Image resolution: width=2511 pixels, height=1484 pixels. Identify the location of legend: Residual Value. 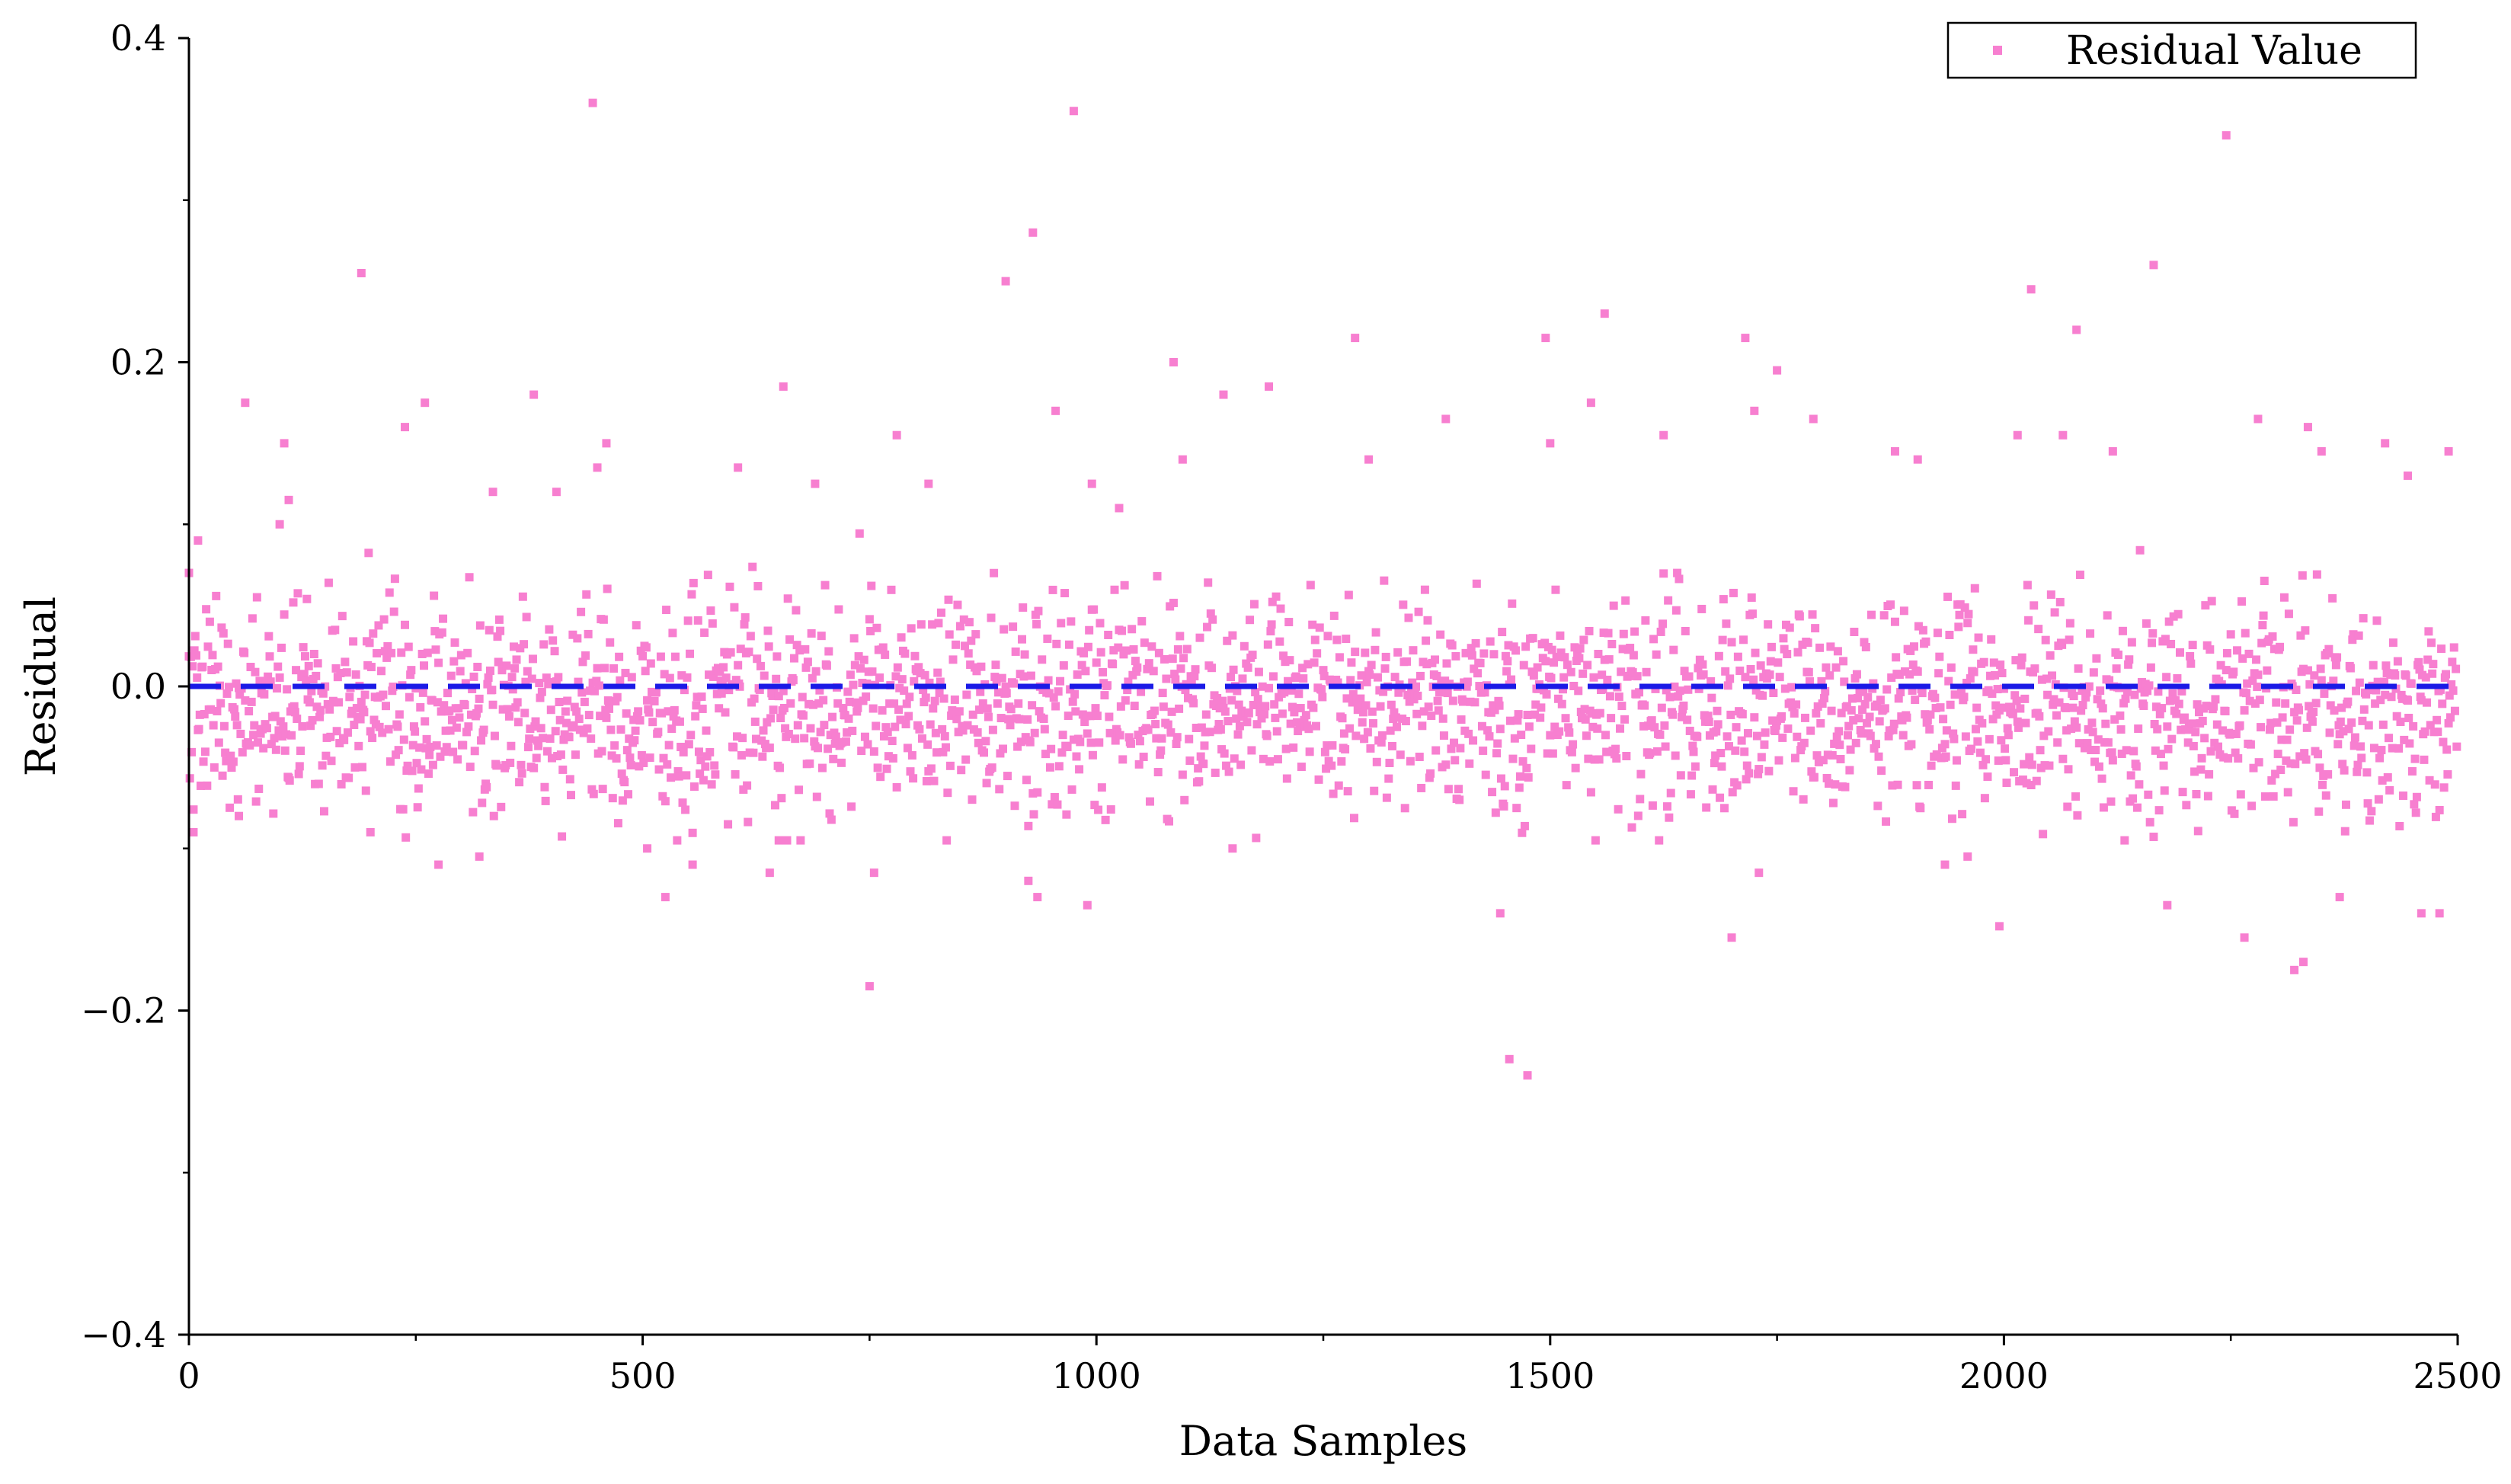
(2181, 50).